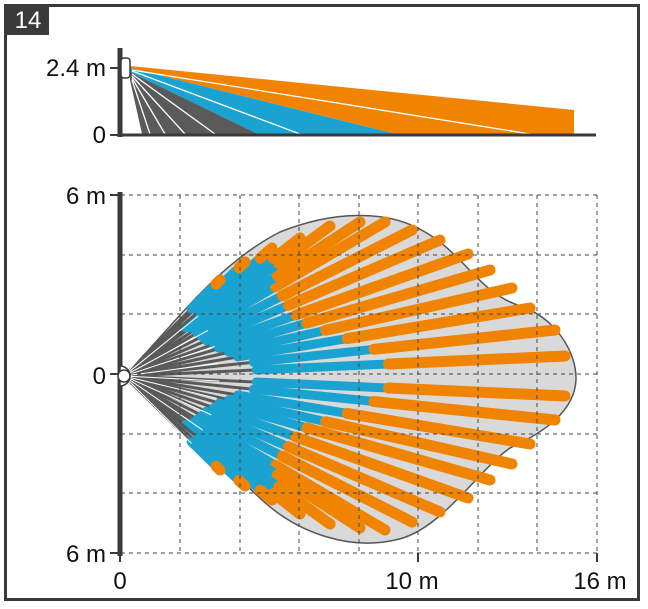 The image size is (648, 609). What do you see at coordinates (99, 376) in the screenshot?
I see `y-axis-zero-label: 0` at bounding box center [99, 376].